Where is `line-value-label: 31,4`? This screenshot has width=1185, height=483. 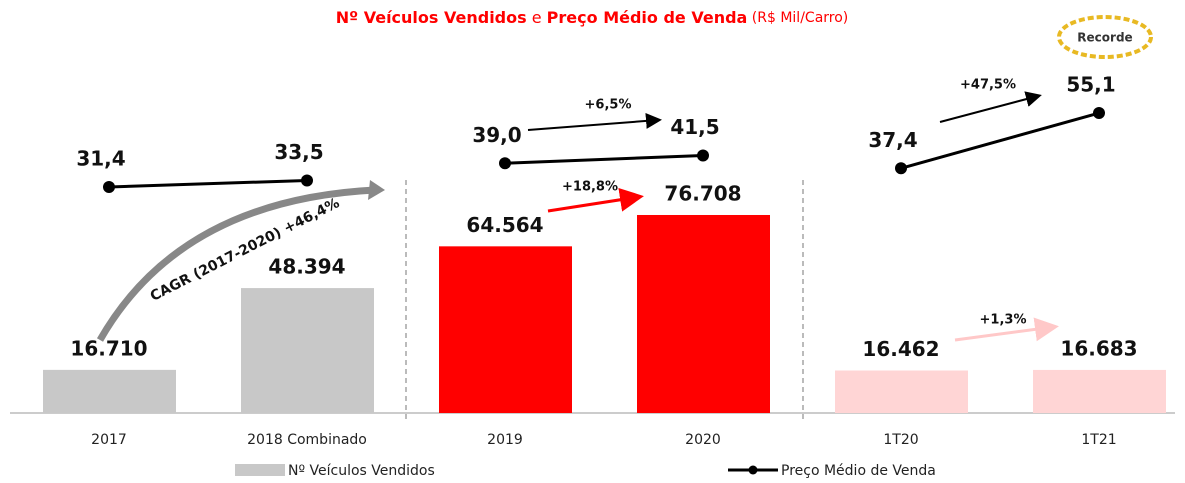 line-value-label: 31,4 is located at coordinates (100, 159).